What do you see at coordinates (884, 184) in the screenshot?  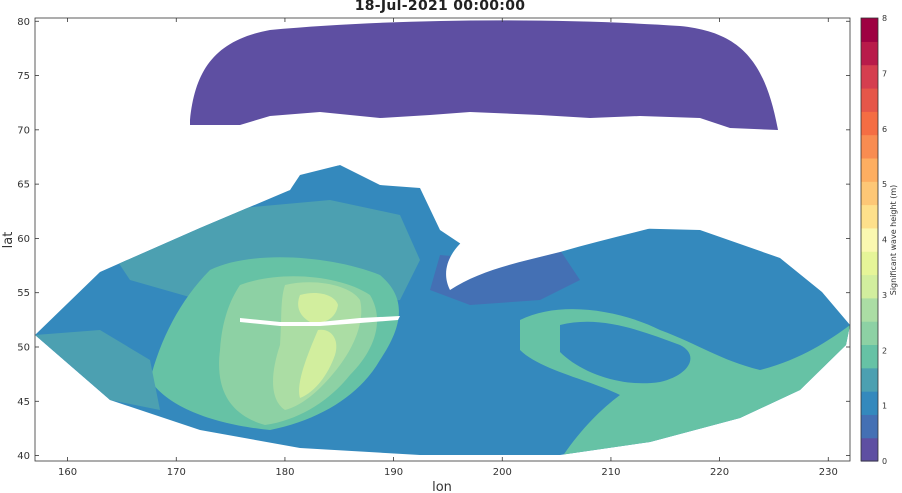 I see `colorbar-tick-label: 5` at bounding box center [884, 184].